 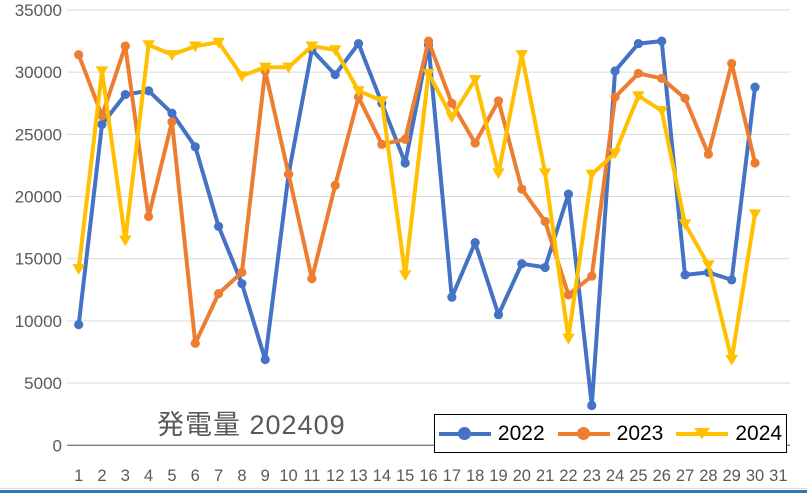 I want to click on x-axis-tick-label: 30, so click(x=755, y=476).